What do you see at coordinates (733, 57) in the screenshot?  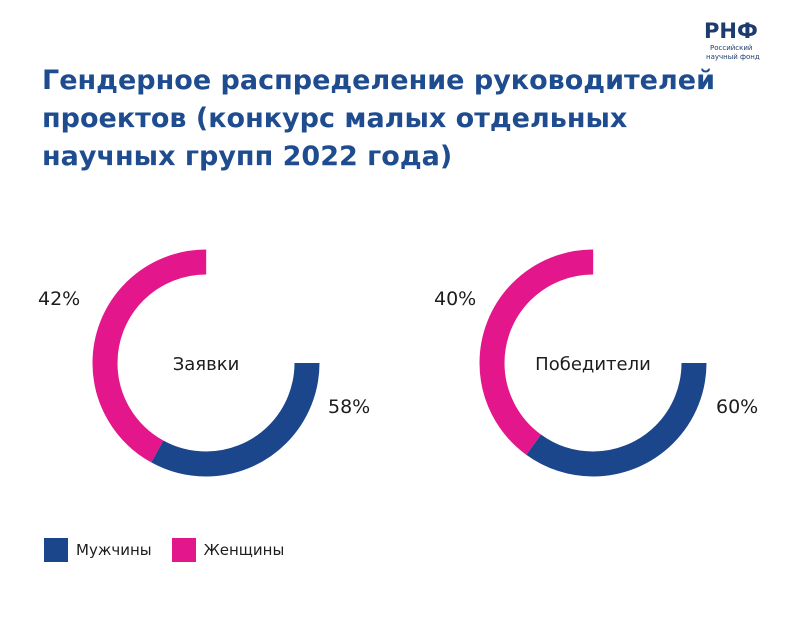 I see `logo-subtitle-2: научный фонд` at bounding box center [733, 57].